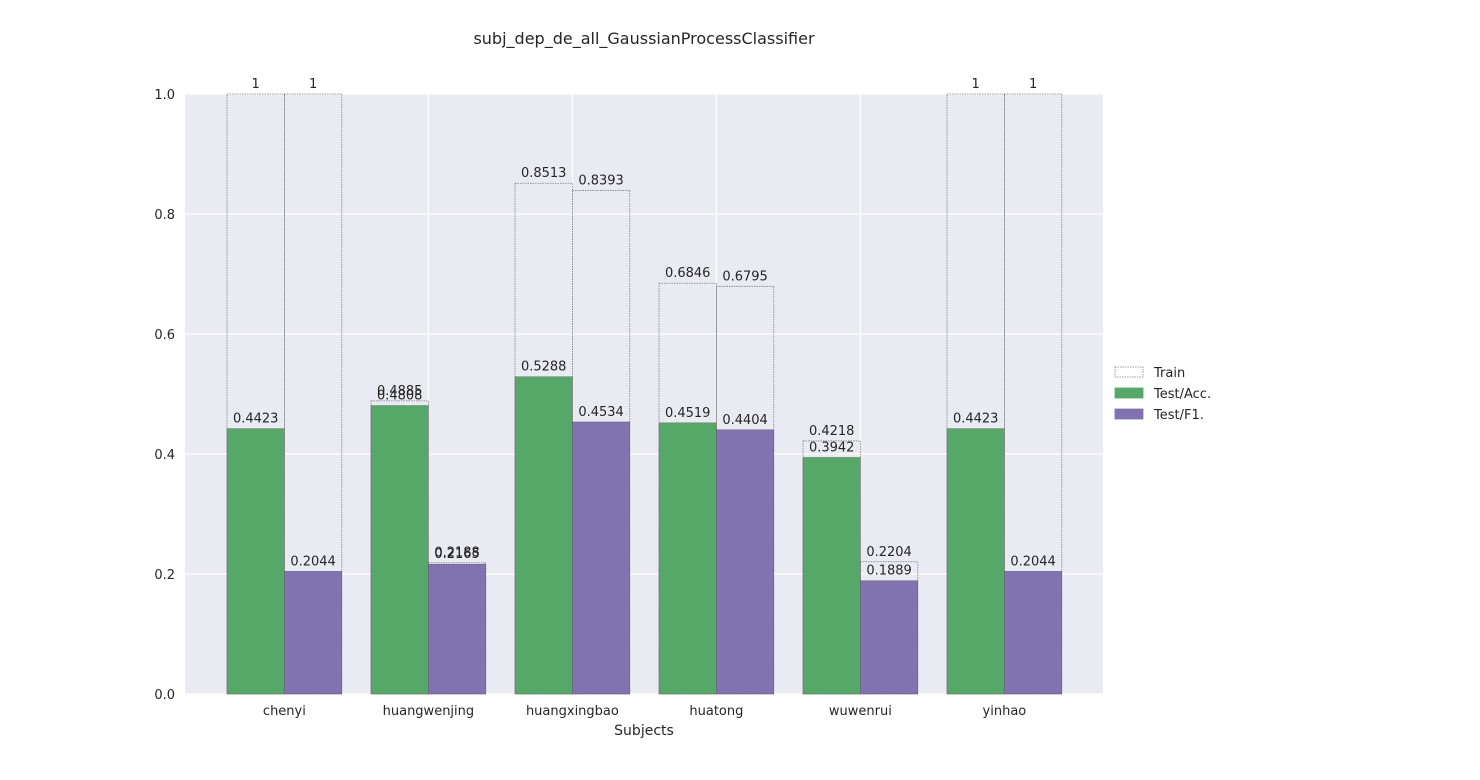 The image size is (1480, 780). What do you see at coordinates (745, 420) in the screenshot?
I see `test-f1-label: 0.4404` at bounding box center [745, 420].